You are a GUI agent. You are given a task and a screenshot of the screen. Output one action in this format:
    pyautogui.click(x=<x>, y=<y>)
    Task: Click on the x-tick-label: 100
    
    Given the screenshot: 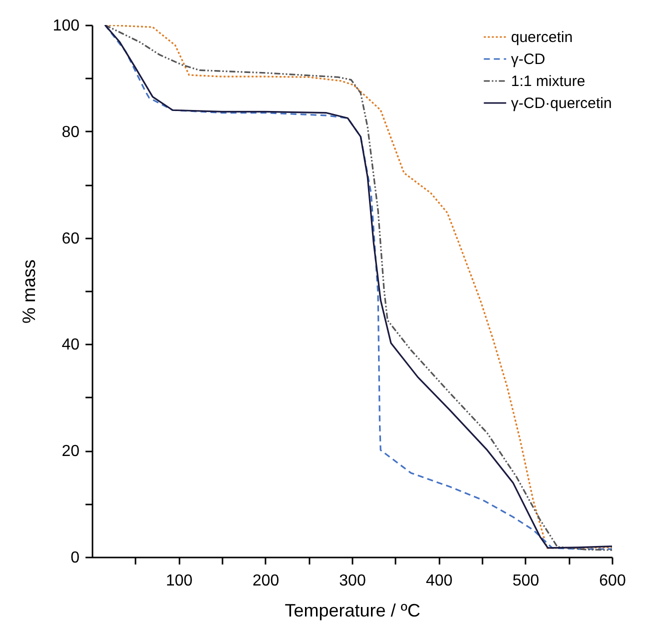 What is the action you would take?
    pyautogui.click(x=179, y=581)
    